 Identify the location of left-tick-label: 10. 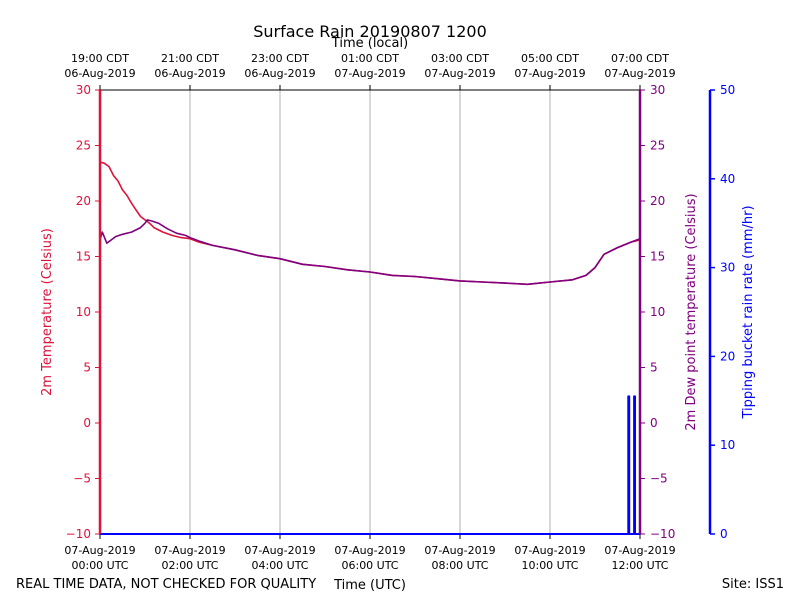
(83, 312).